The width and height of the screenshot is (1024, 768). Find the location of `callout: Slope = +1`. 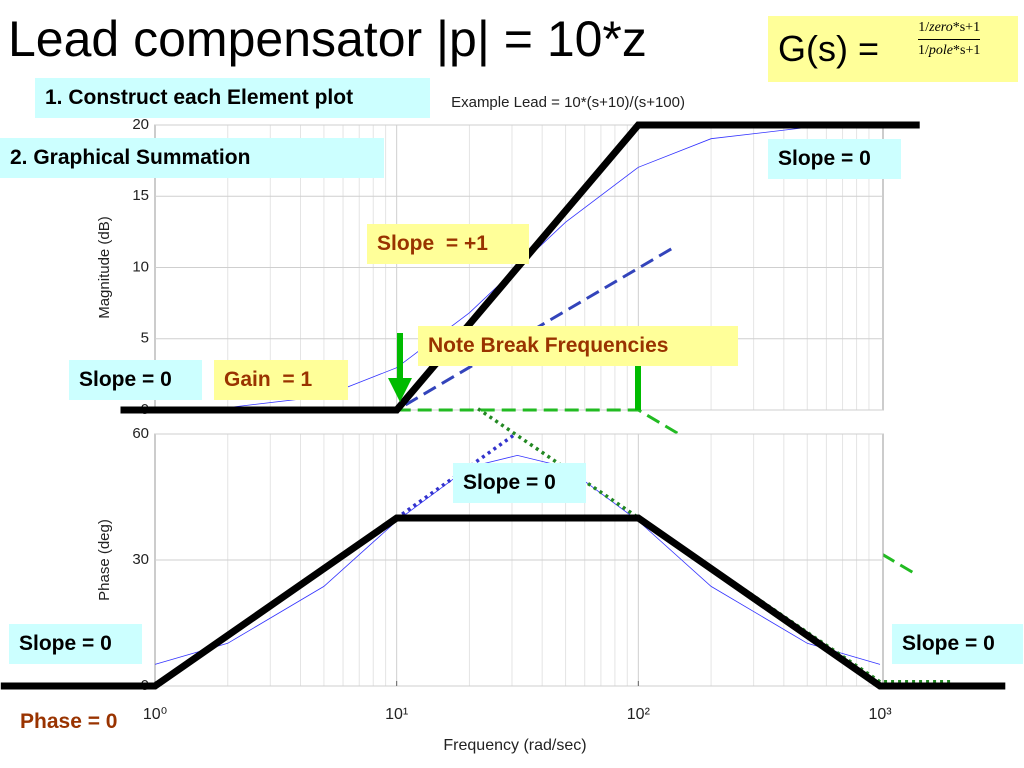

callout: Slope = +1 is located at coordinates (448, 244).